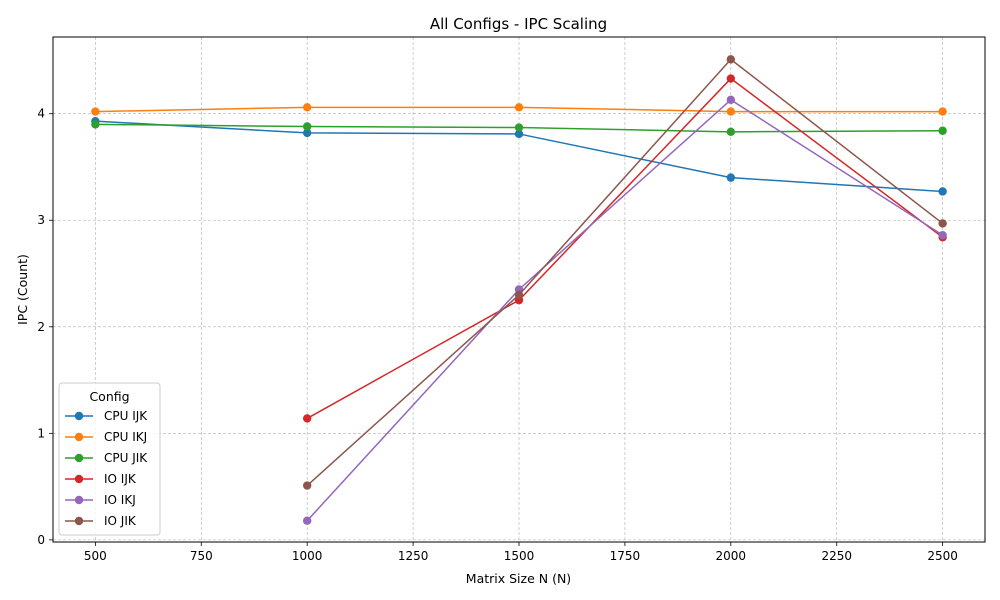 The height and width of the screenshot is (600, 1000). What do you see at coordinates (413, 556) in the screenshot?
I see `x-tick-label: 1250` at bounding box center [413, 556].